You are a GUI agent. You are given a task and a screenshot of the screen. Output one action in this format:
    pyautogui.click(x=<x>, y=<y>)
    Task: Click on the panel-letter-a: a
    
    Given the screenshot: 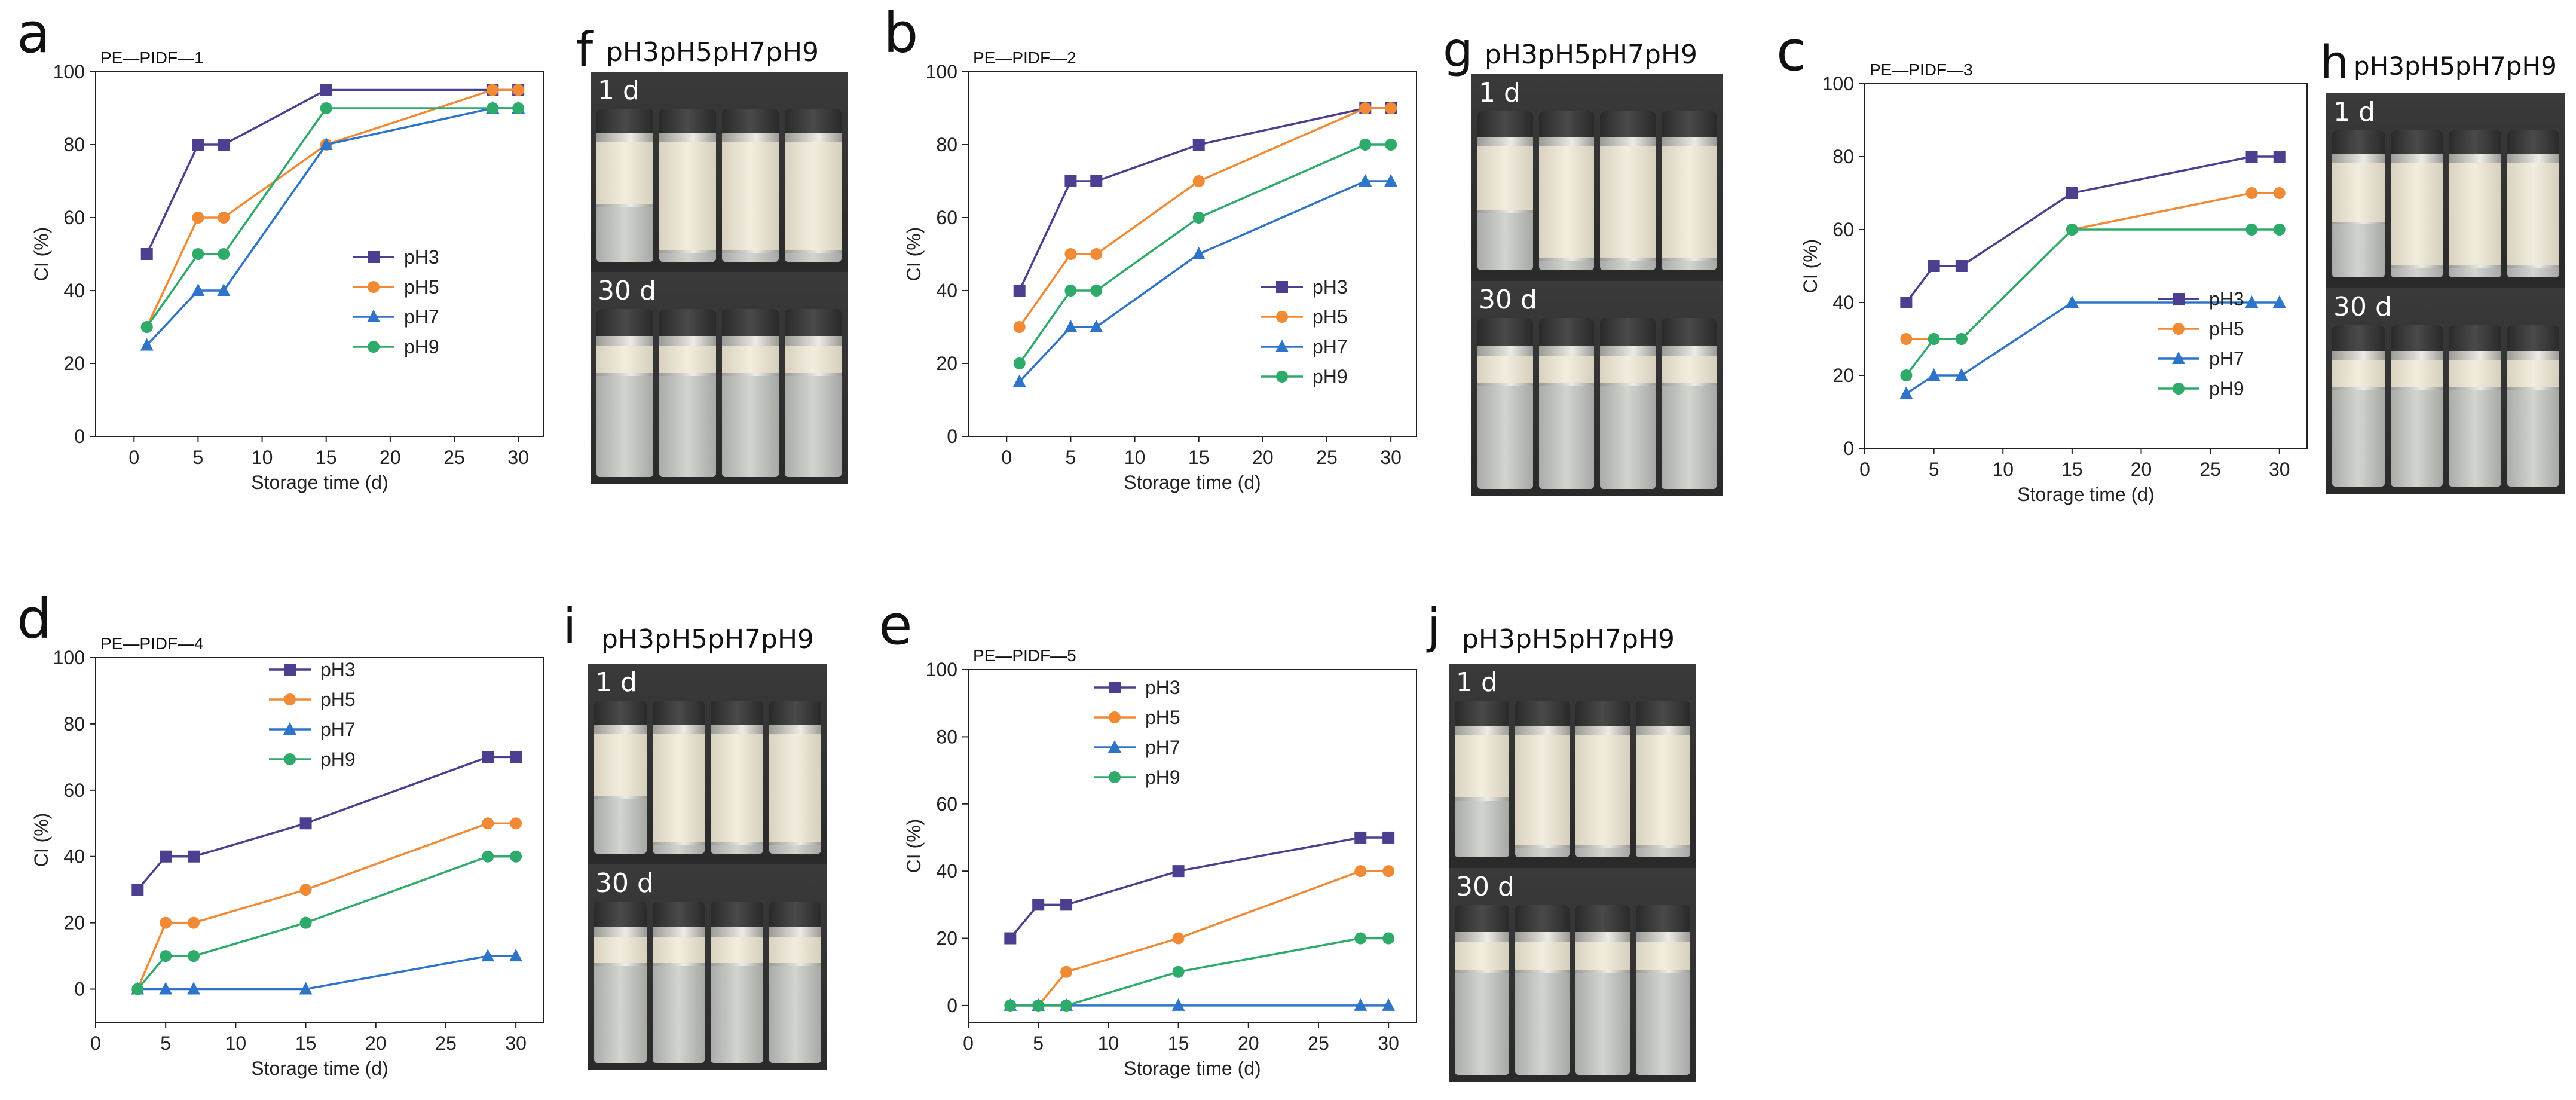 What is the action you would take?
    pyautogui.click(x=34, y=33)
    